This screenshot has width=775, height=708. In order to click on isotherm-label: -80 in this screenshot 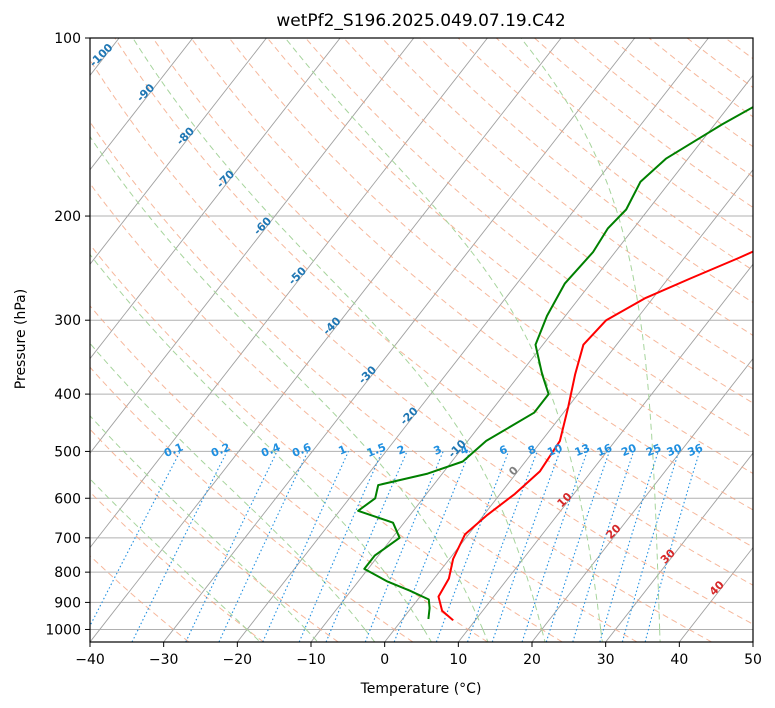, I will do `click(185, 135)`.